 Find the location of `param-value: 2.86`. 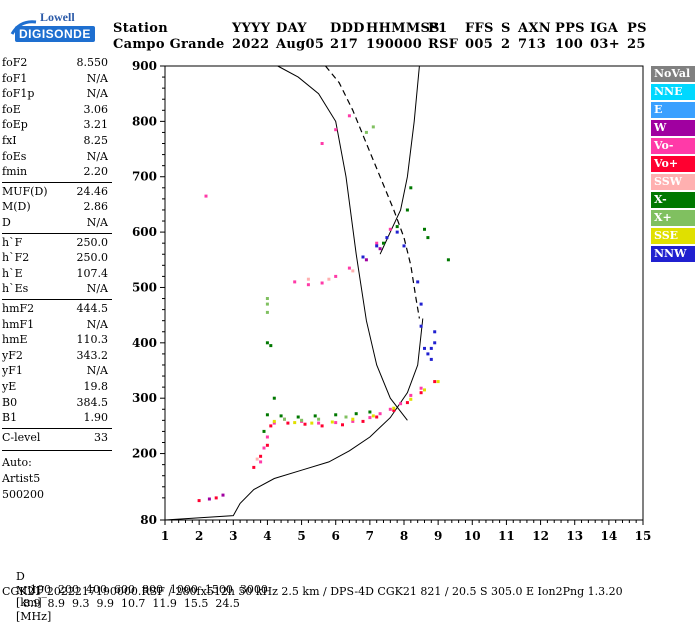

param-value: 2.86 is located at coordinates (96, 207).